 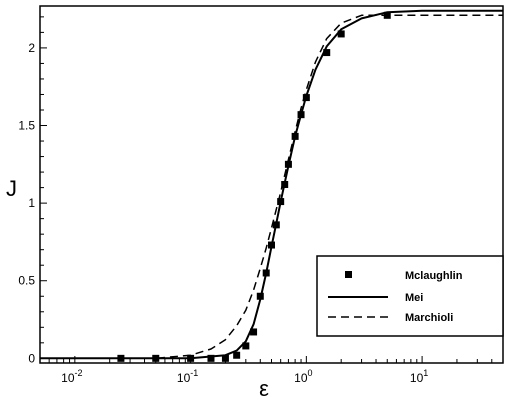 I want to click on x-tick-exponent: 1, so click(x=425, y=373).